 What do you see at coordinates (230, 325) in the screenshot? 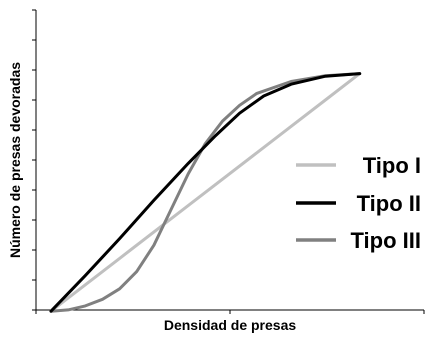
I see `x-axis-title: Densidad de presas` at bounding box center [230, 325].